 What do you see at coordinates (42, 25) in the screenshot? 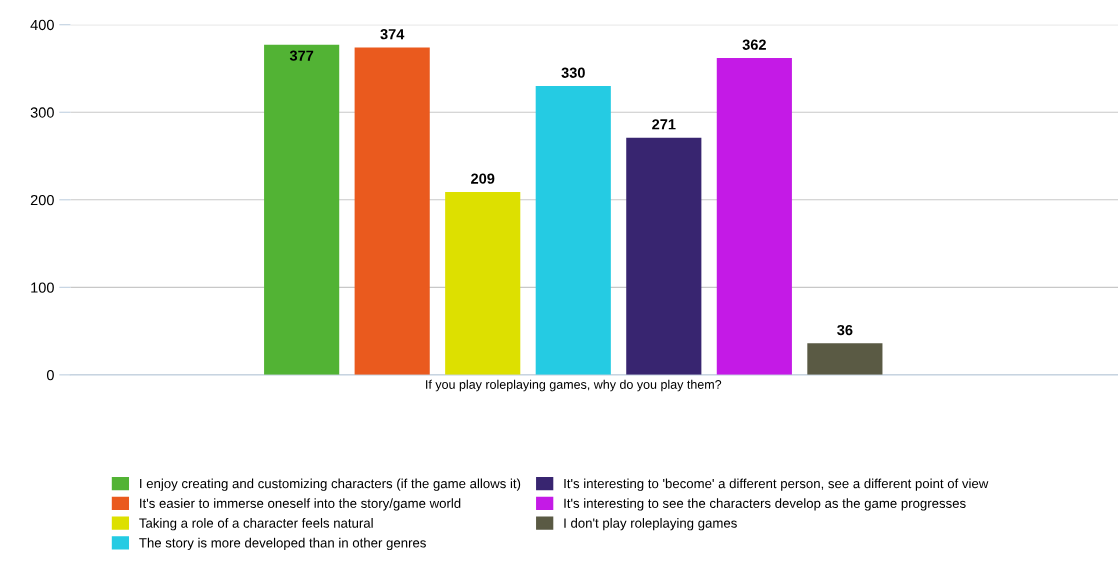
I see `y-tick-label: 400` at bounding box center [42, 25].